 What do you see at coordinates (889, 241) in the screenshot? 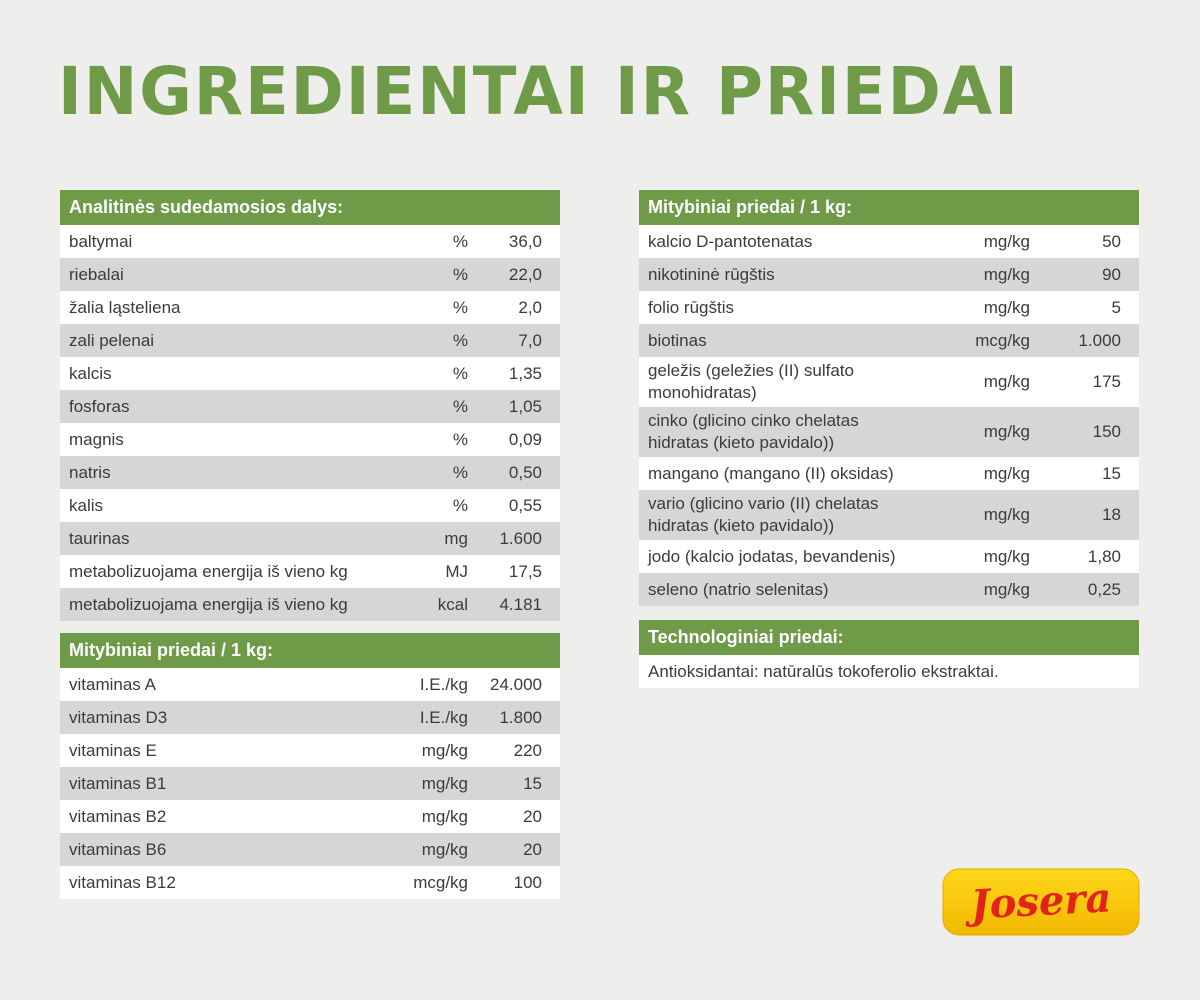
I see `table-row: kalcio D-pantotenatas mg/kg 50` at bounding box center [889, 241].